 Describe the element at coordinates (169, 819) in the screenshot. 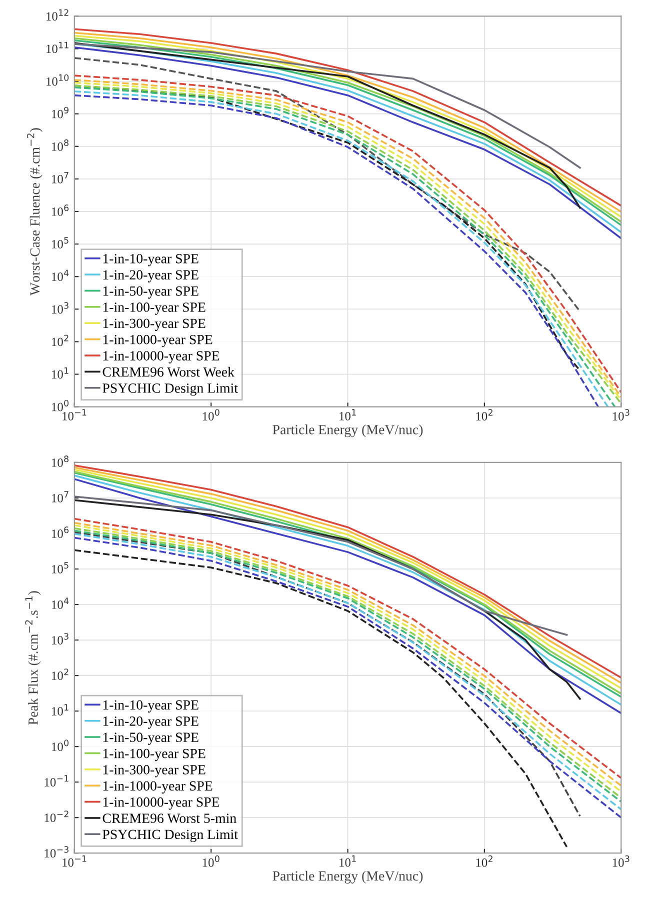

I see `legend-label: CREME96 Worst 5-min` at that location.